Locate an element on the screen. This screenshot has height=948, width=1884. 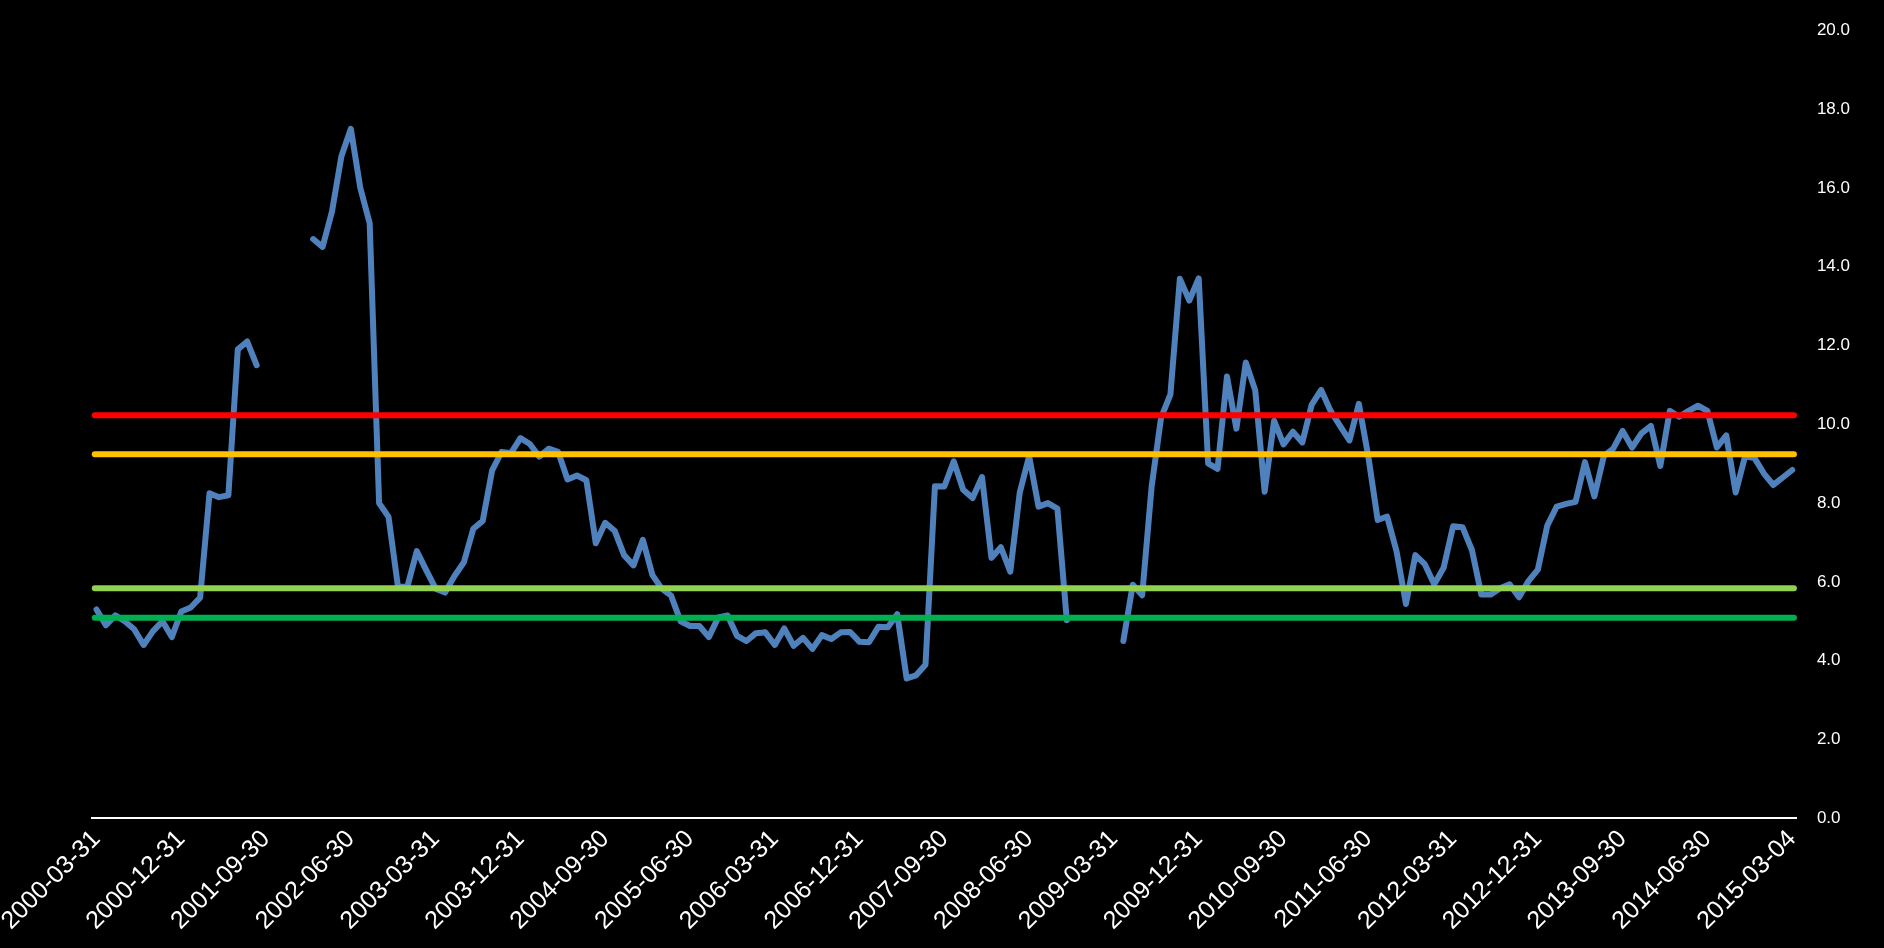
y-tick-label: 16.0 is located at coordinates (1833, 187).